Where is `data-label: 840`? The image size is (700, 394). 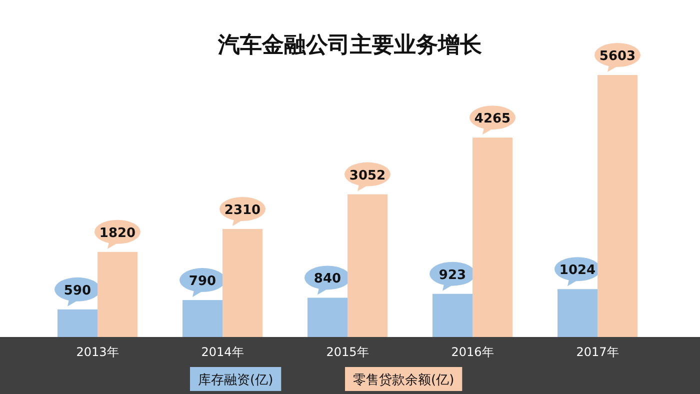
data-label: 840 is located at coordinates (328, 279).